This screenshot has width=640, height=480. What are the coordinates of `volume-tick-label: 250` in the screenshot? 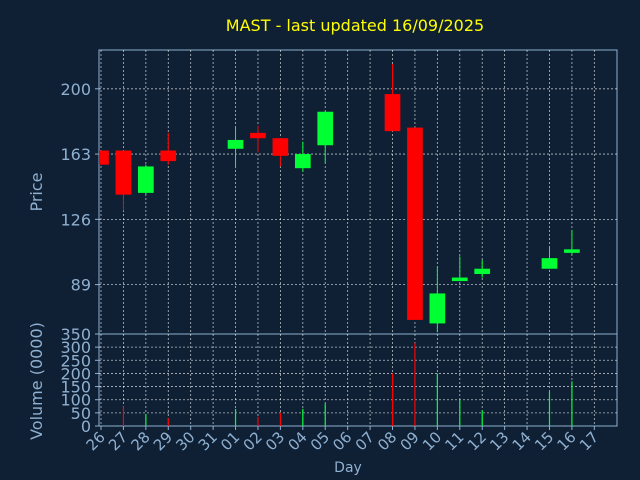 It's located at (75, 360).